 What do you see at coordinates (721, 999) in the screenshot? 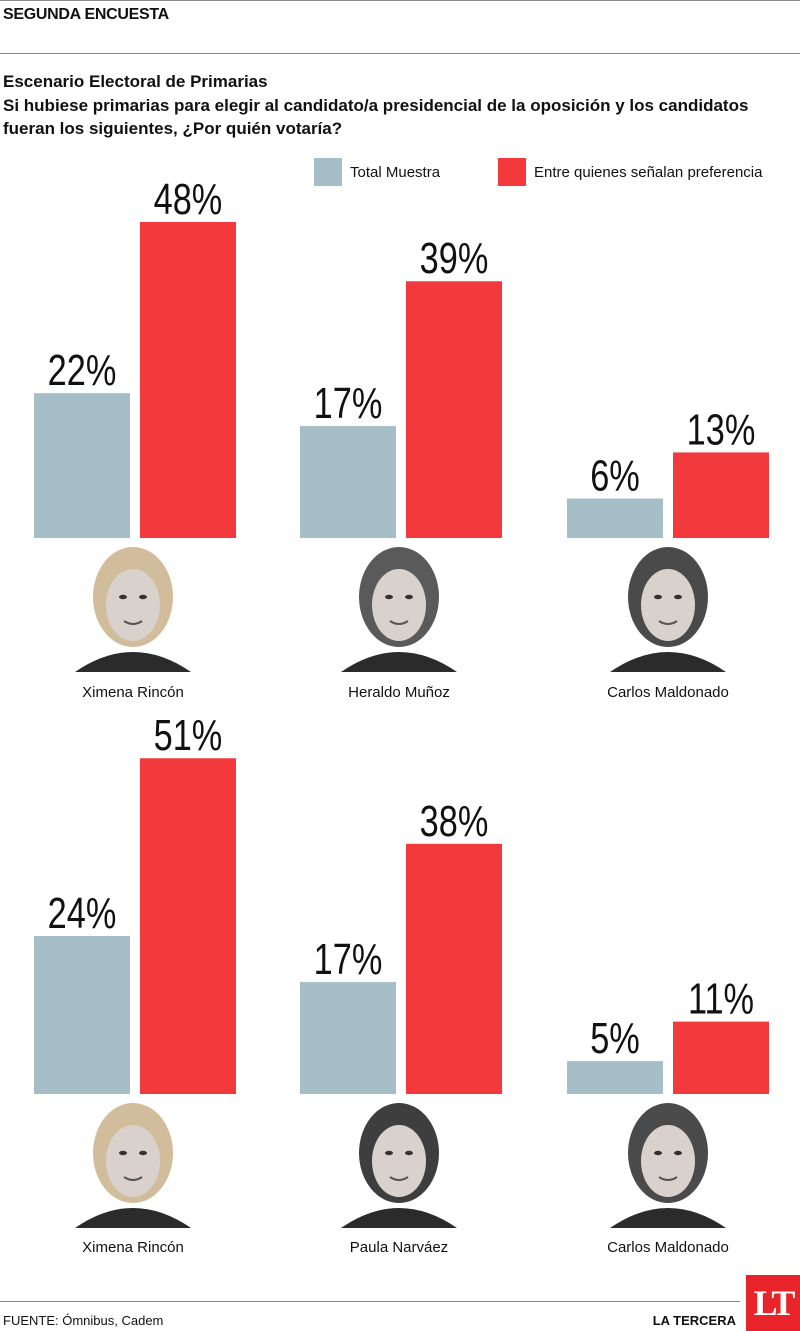
I see `value-label-preference-3: 11%` at bounding box center [721, 999].